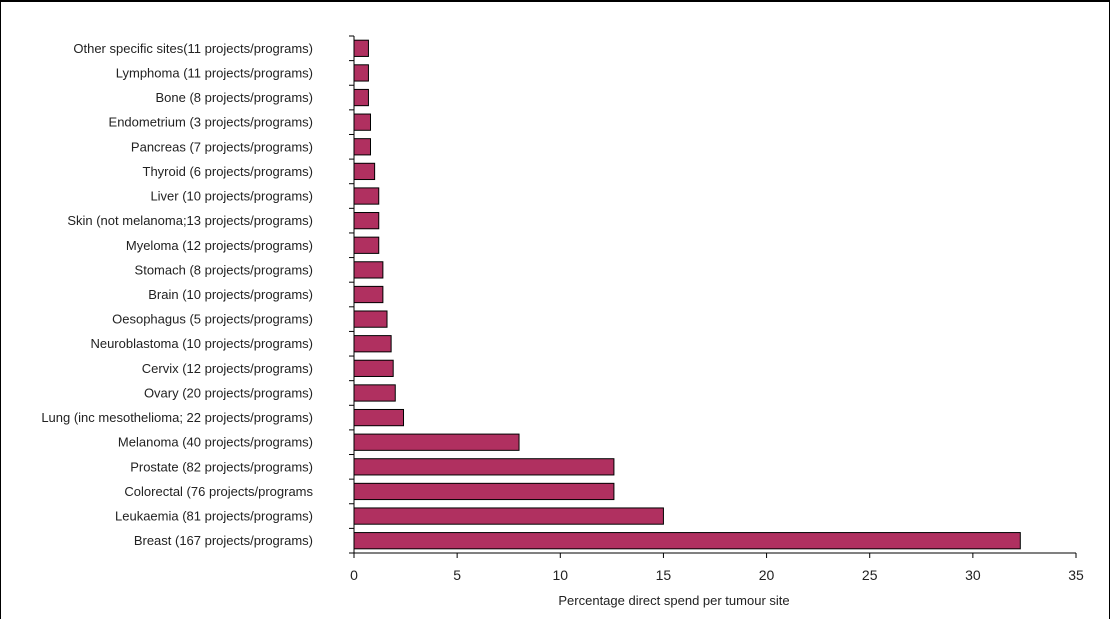 Image resolution: width=1110 pixels, height=619 pixels. I want to click on category-label-12: Neuroblastoma (10 projects/programs), so click(201, 343).